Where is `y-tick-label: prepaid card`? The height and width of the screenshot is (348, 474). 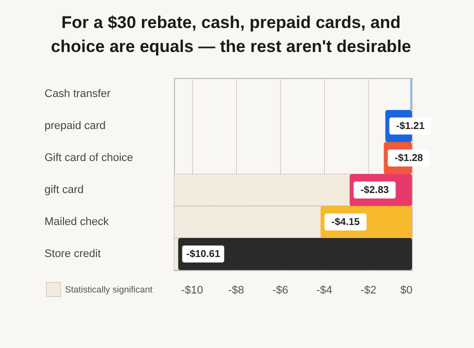
y-tick-label: prepaid card is located at coordinates (75, 126).